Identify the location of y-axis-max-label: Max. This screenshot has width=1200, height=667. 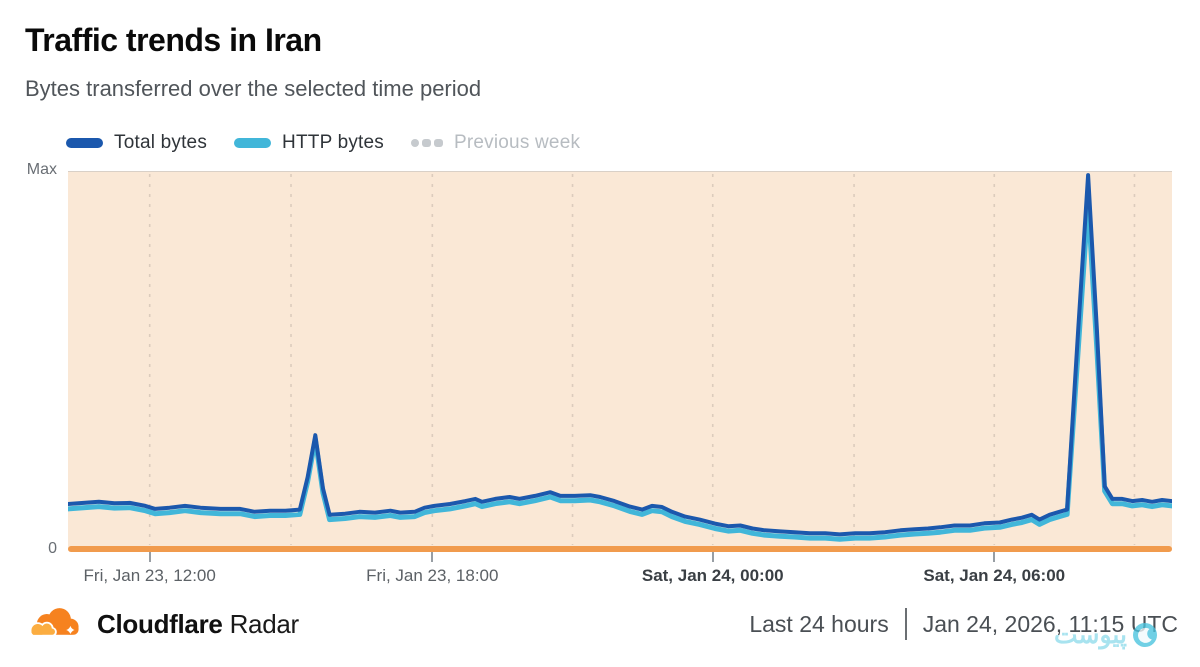
(41, 169).